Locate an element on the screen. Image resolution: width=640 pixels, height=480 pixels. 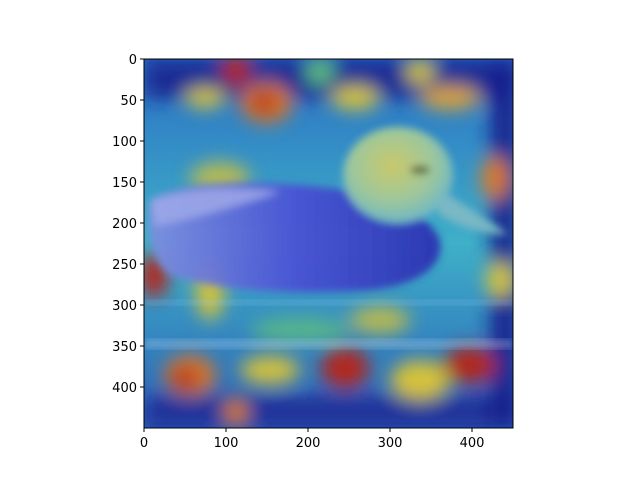
y-tick-label: 50 is located at coordinates (128, 101).